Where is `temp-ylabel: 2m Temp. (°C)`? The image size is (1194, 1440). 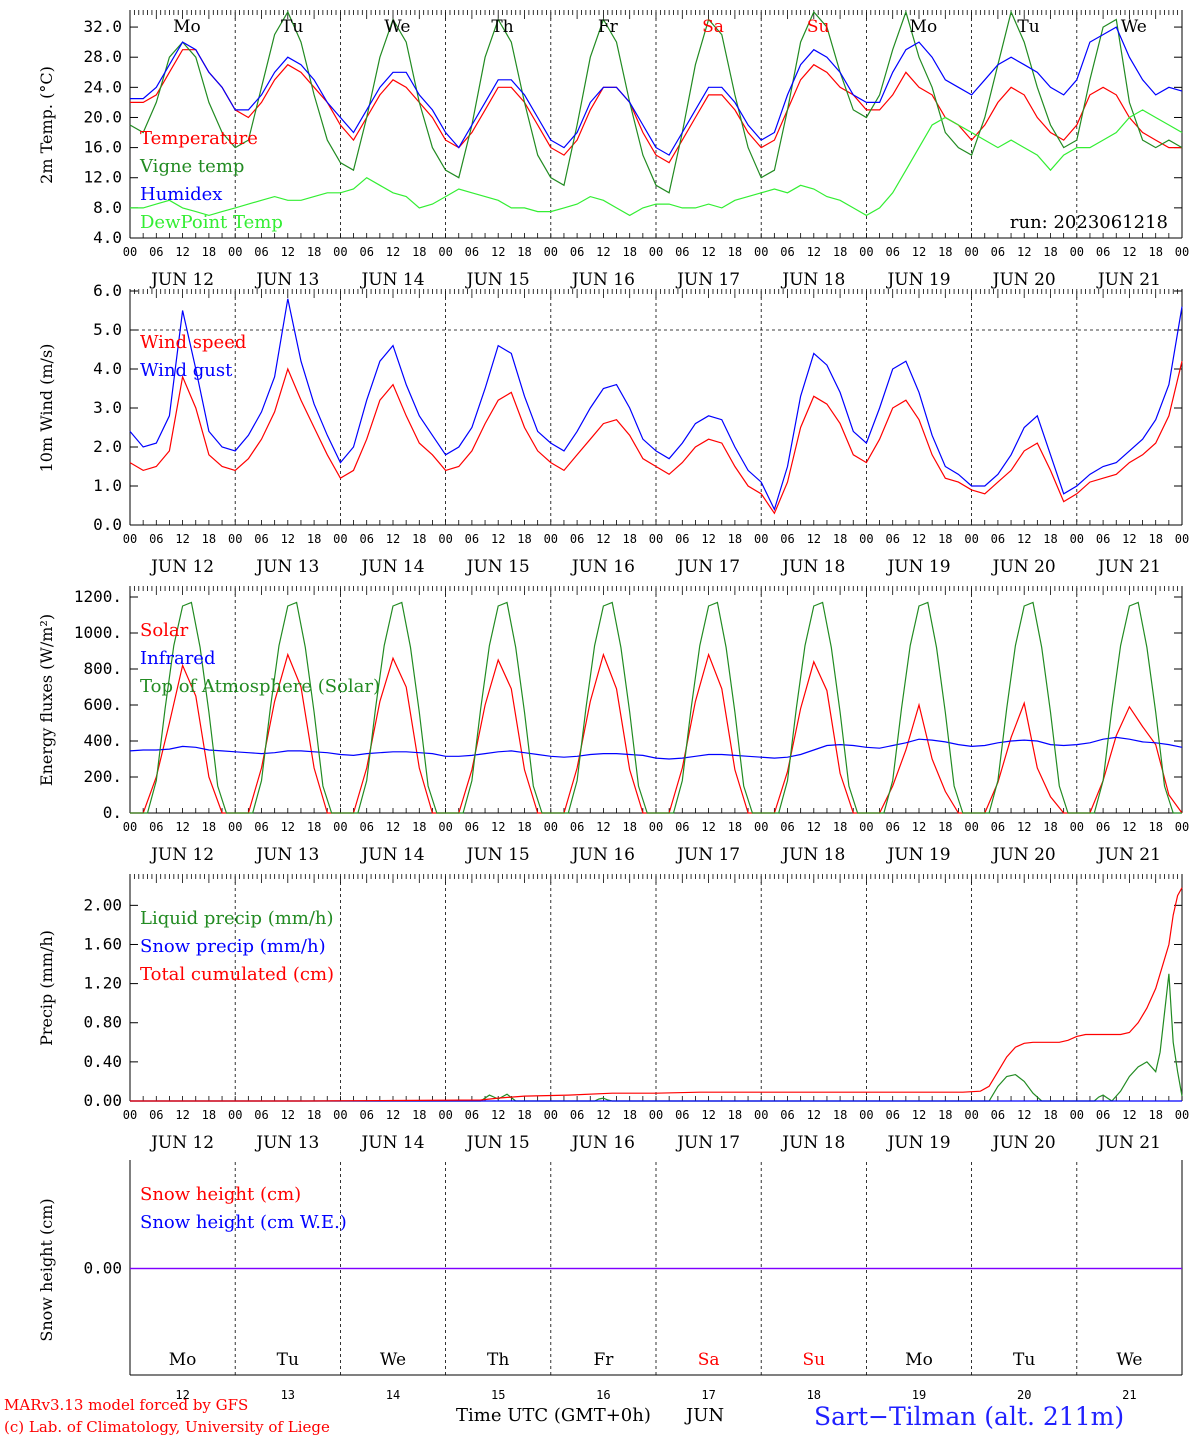 temp-ylabel: 2m Temp. (°C) is located at coordinates (46, 125).